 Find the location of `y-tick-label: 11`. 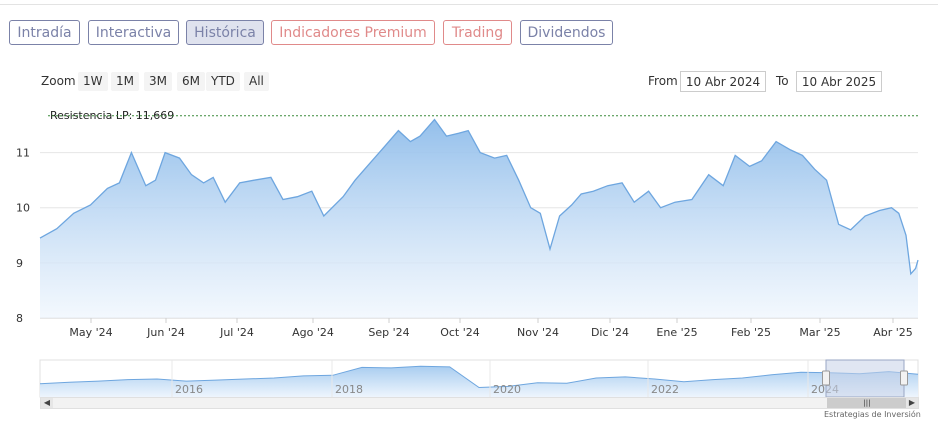

y-tick-label: 11 is located at coordinates (23, 153).